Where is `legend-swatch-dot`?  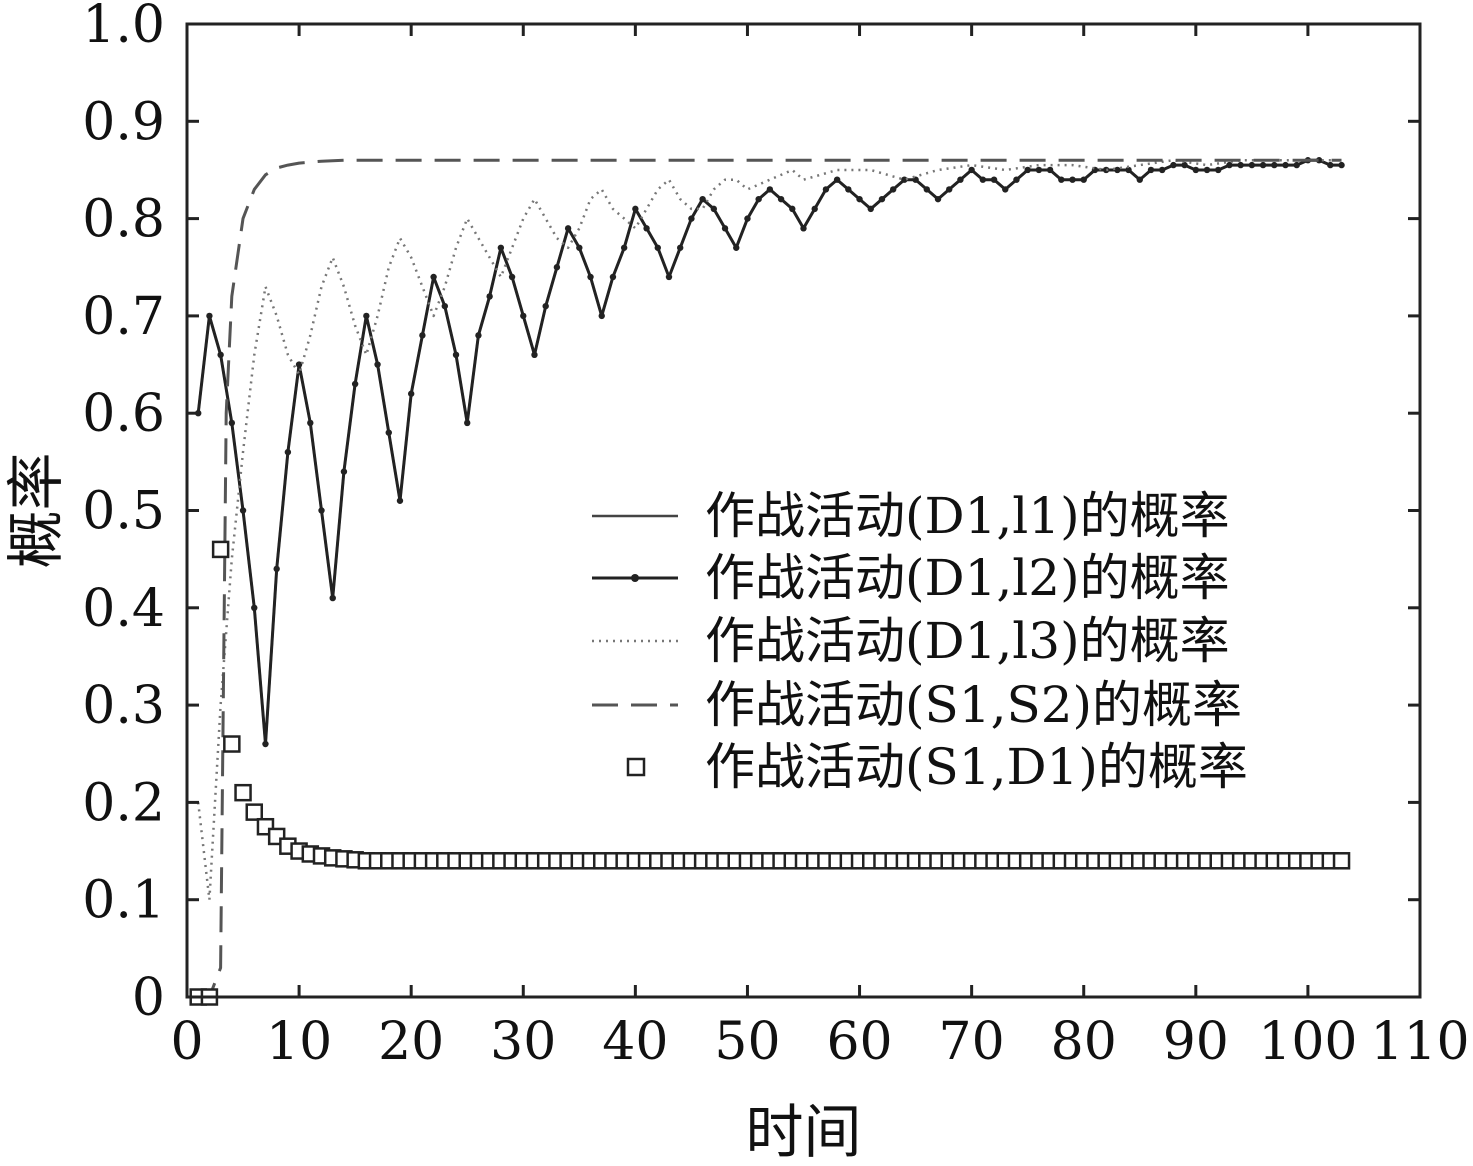
legend-swatch-dot is located at coordinates (635, 578).